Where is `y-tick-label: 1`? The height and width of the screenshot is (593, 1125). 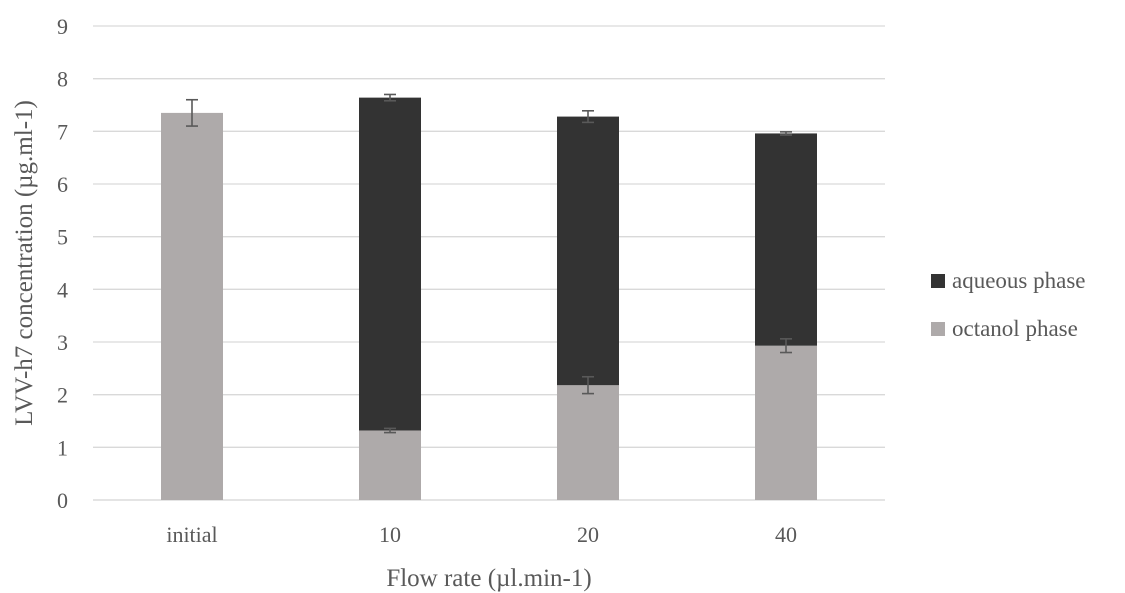 y-tick-label: 1 is located at coordinates (62, 447).